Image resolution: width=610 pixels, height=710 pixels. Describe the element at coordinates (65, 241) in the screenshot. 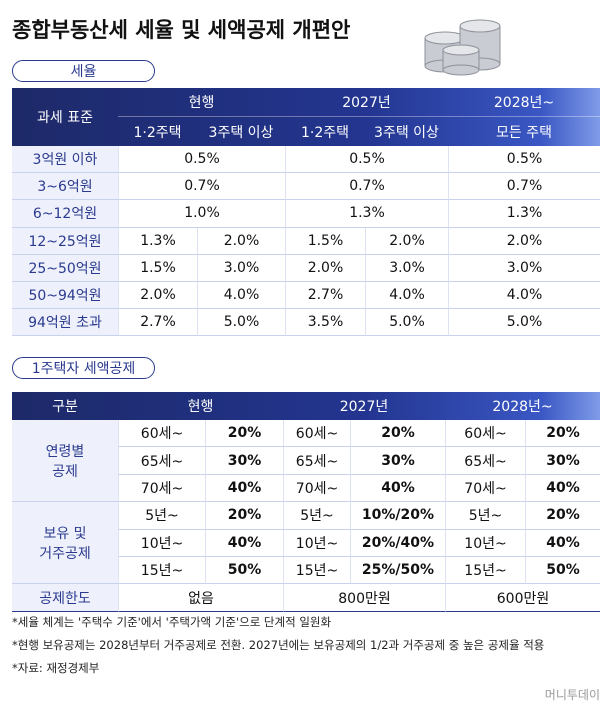

I see `row-label: 12~25억원` at that location.